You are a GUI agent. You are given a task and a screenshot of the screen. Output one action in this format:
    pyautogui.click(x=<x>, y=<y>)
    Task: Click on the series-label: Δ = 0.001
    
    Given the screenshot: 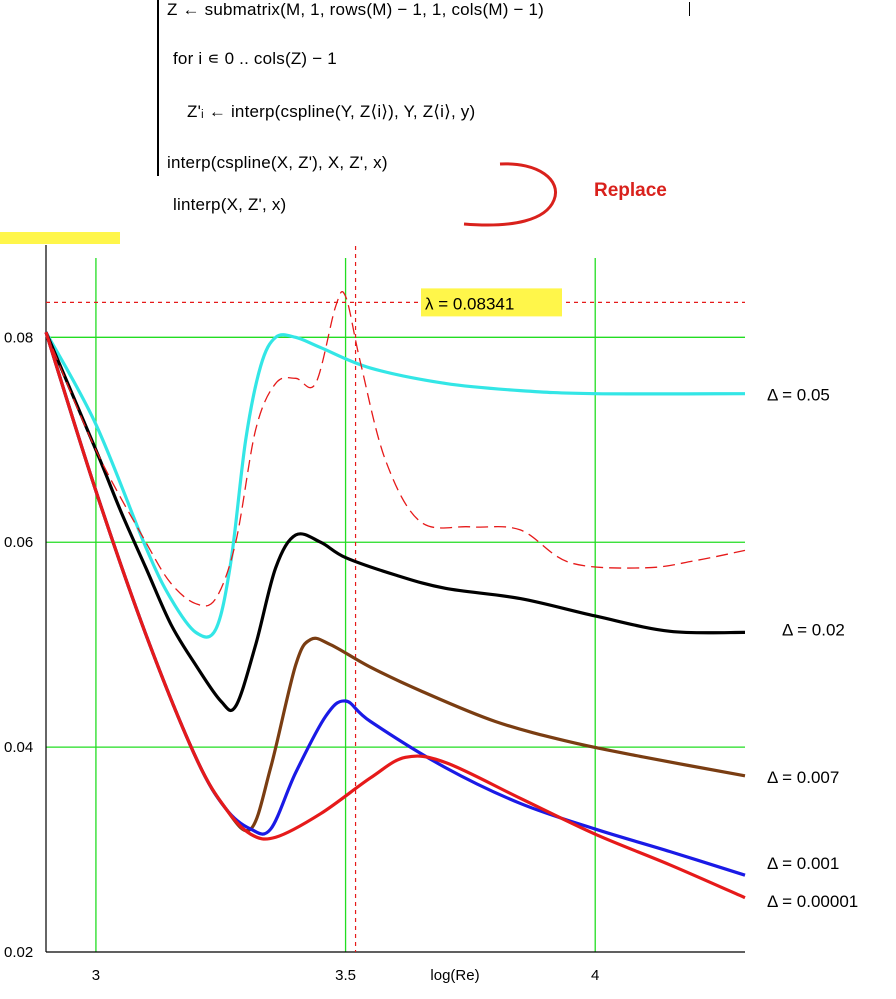 What is the action you would take?
    pyautogui.click(x=803, y=863)
    